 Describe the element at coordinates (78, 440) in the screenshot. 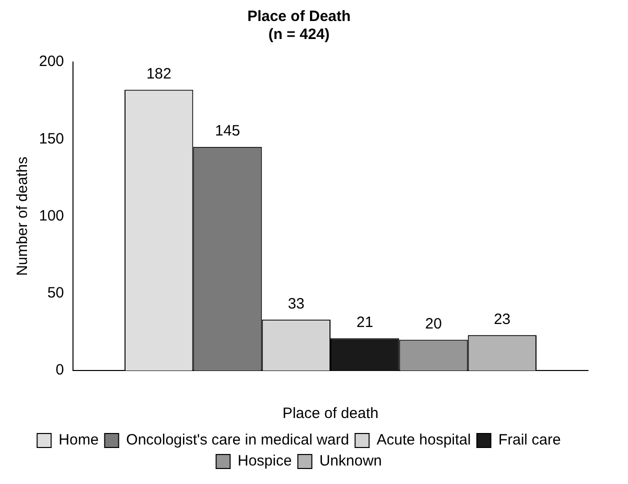

I see `legend-label: Home` at that location.